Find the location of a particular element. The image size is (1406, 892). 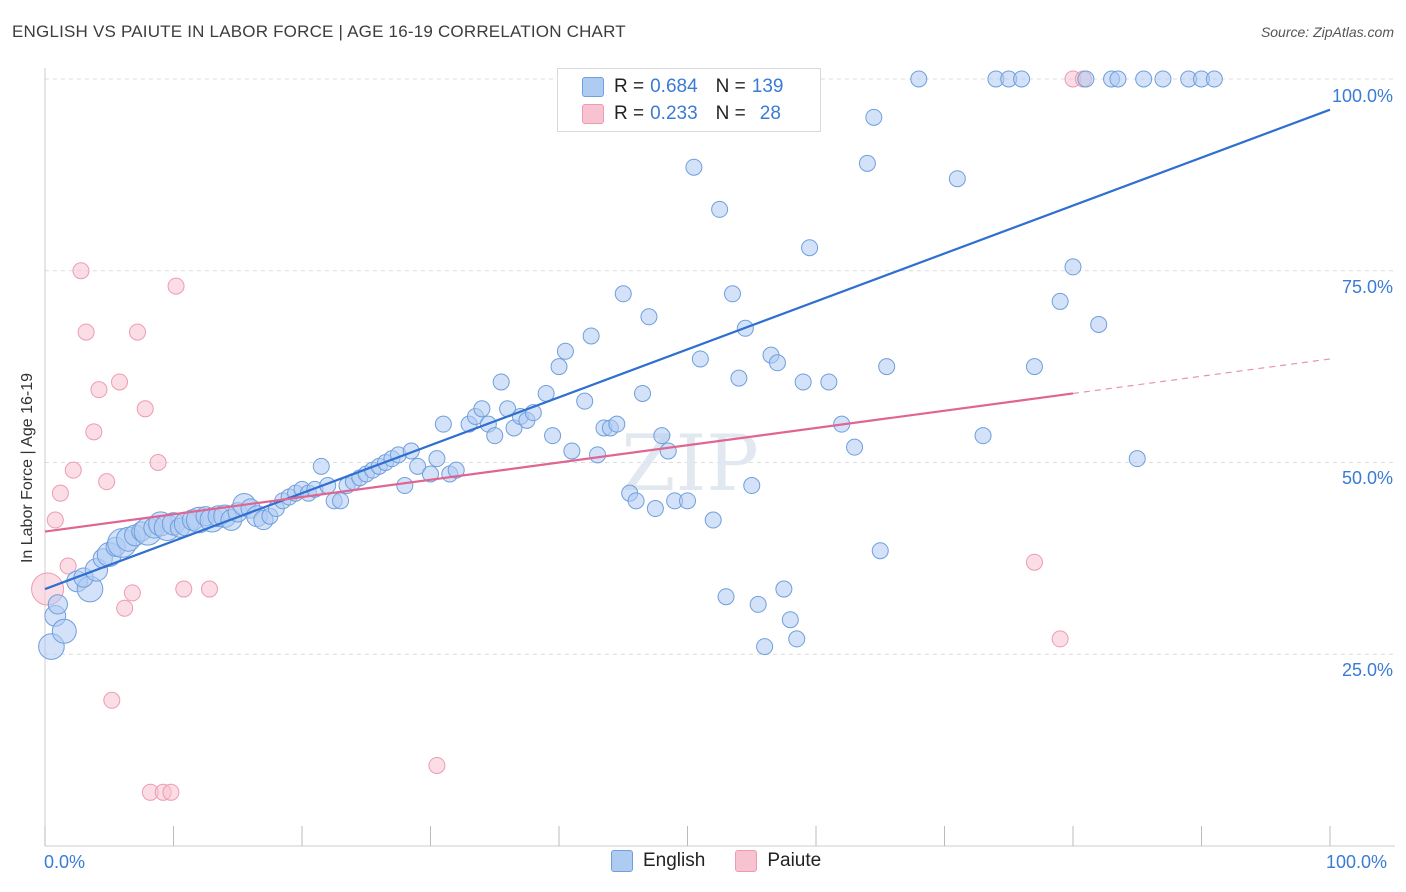

legend-row-english: R = 0.684 N = 139 is located at coordinates (691, 87).